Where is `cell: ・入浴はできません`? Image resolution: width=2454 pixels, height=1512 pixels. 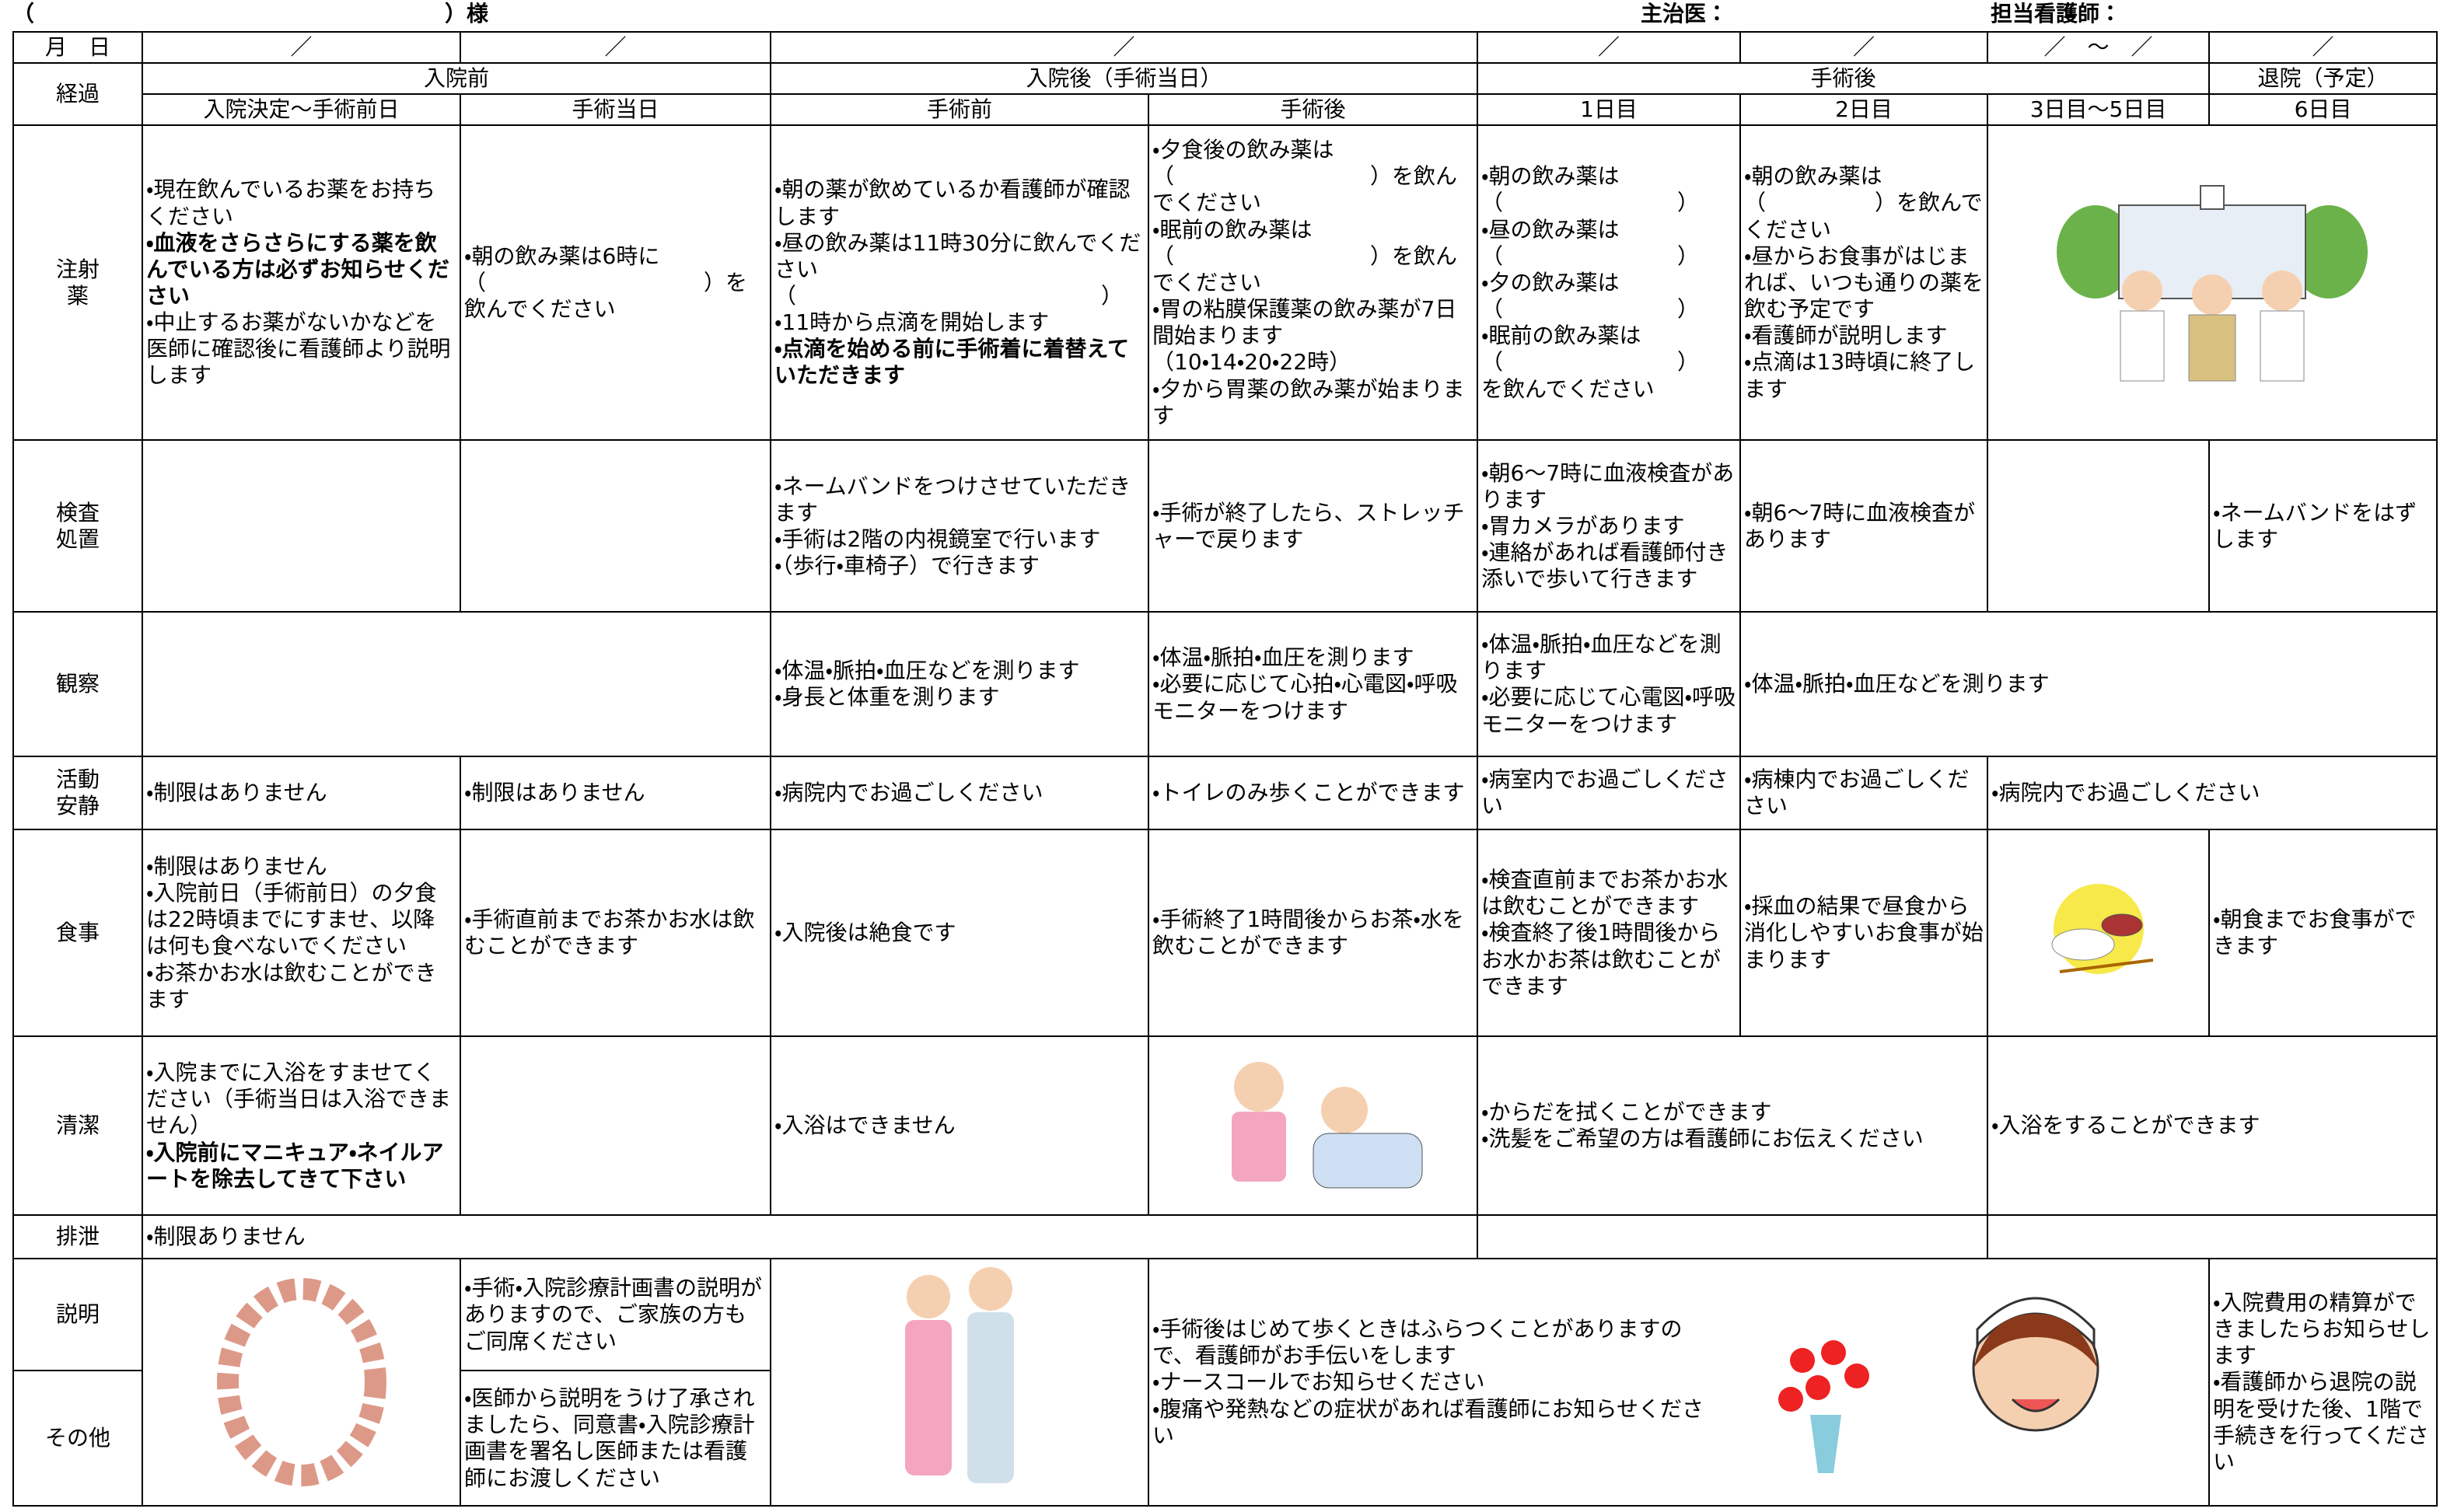 cell: ・入浴はできません is located at coordinates (960, 1126).